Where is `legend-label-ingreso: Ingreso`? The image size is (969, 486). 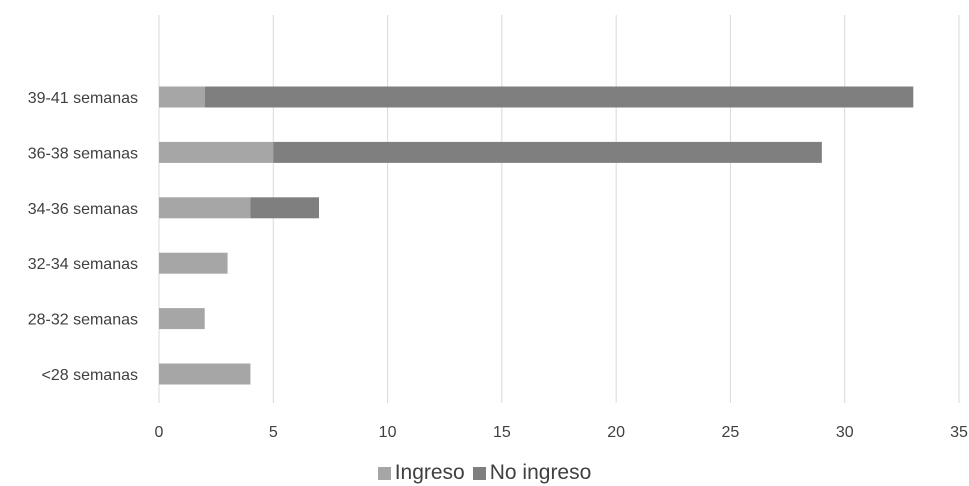
legend-label-ingreso: Ingreso is located at coordinates (429, 472).